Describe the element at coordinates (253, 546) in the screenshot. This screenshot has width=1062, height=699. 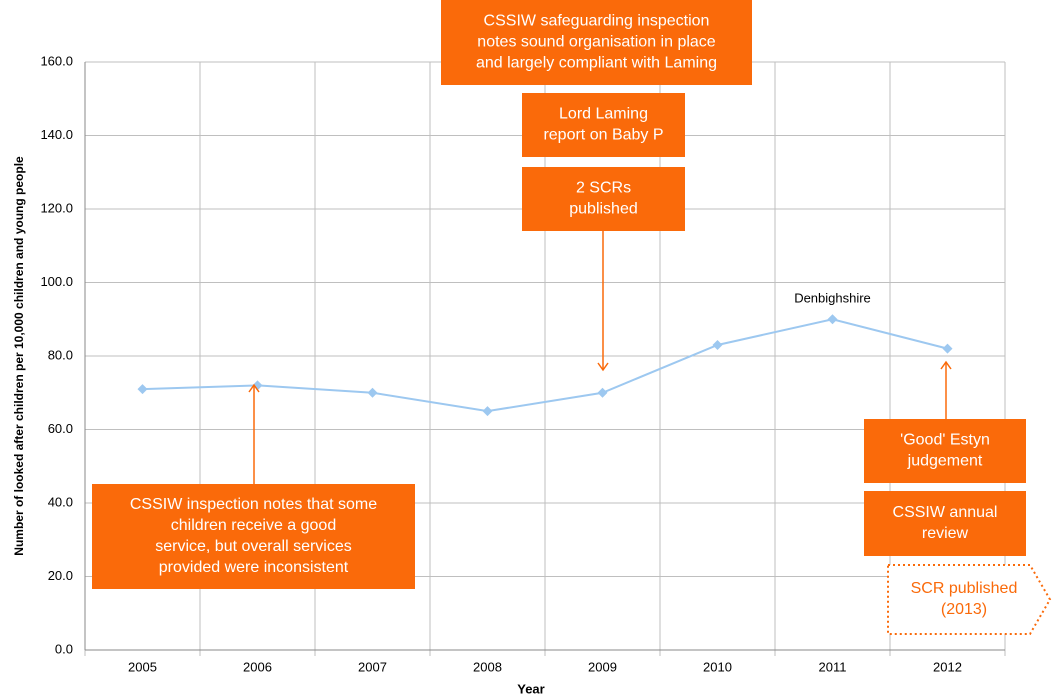
I see `annotation-text: service, but overall services` at that location.